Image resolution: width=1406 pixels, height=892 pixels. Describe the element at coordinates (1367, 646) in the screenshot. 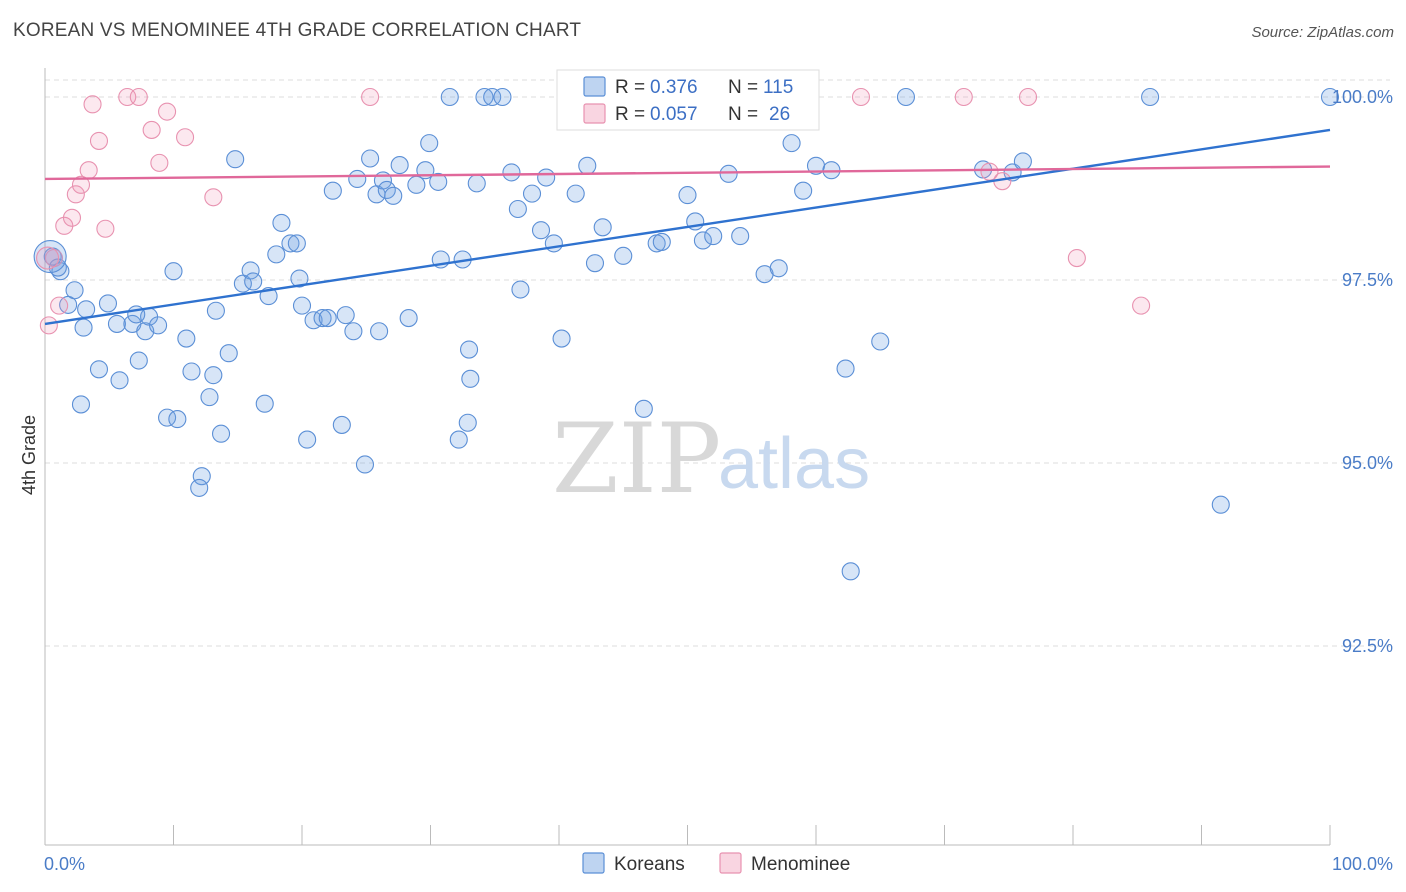

I see `y-tick-label: 92.5%` at that location.